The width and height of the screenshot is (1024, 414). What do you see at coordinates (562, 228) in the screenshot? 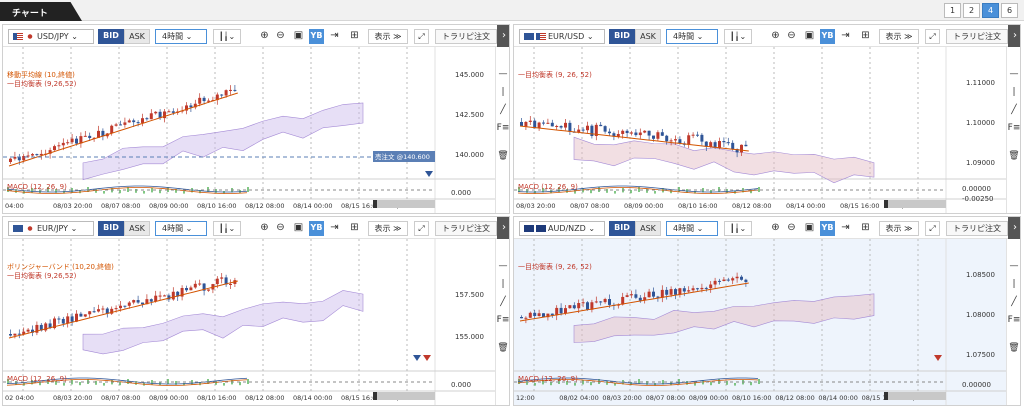
I see `pair-selector: AUD/NZD ⌄` at bounding box center [562, 228].